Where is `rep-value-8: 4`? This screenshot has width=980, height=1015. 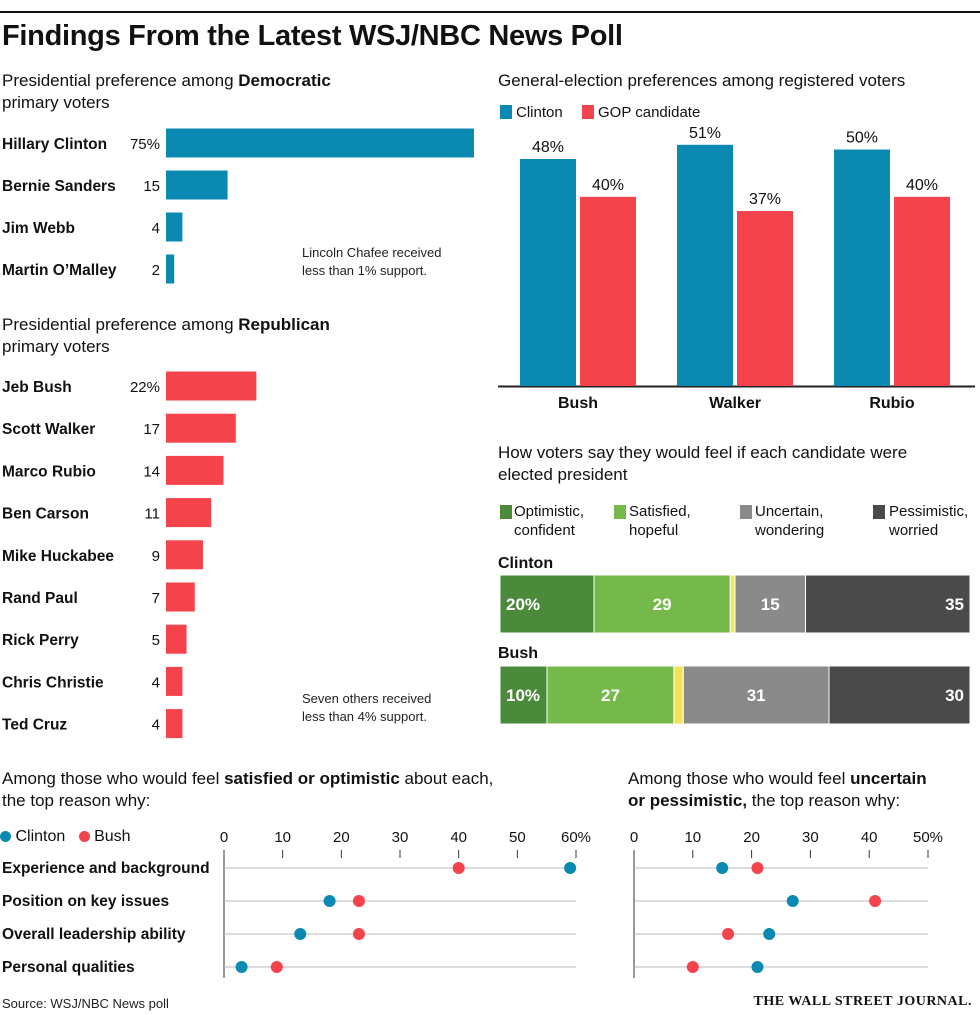
rep-value-8: 4 is located at coordinates (156, 725).